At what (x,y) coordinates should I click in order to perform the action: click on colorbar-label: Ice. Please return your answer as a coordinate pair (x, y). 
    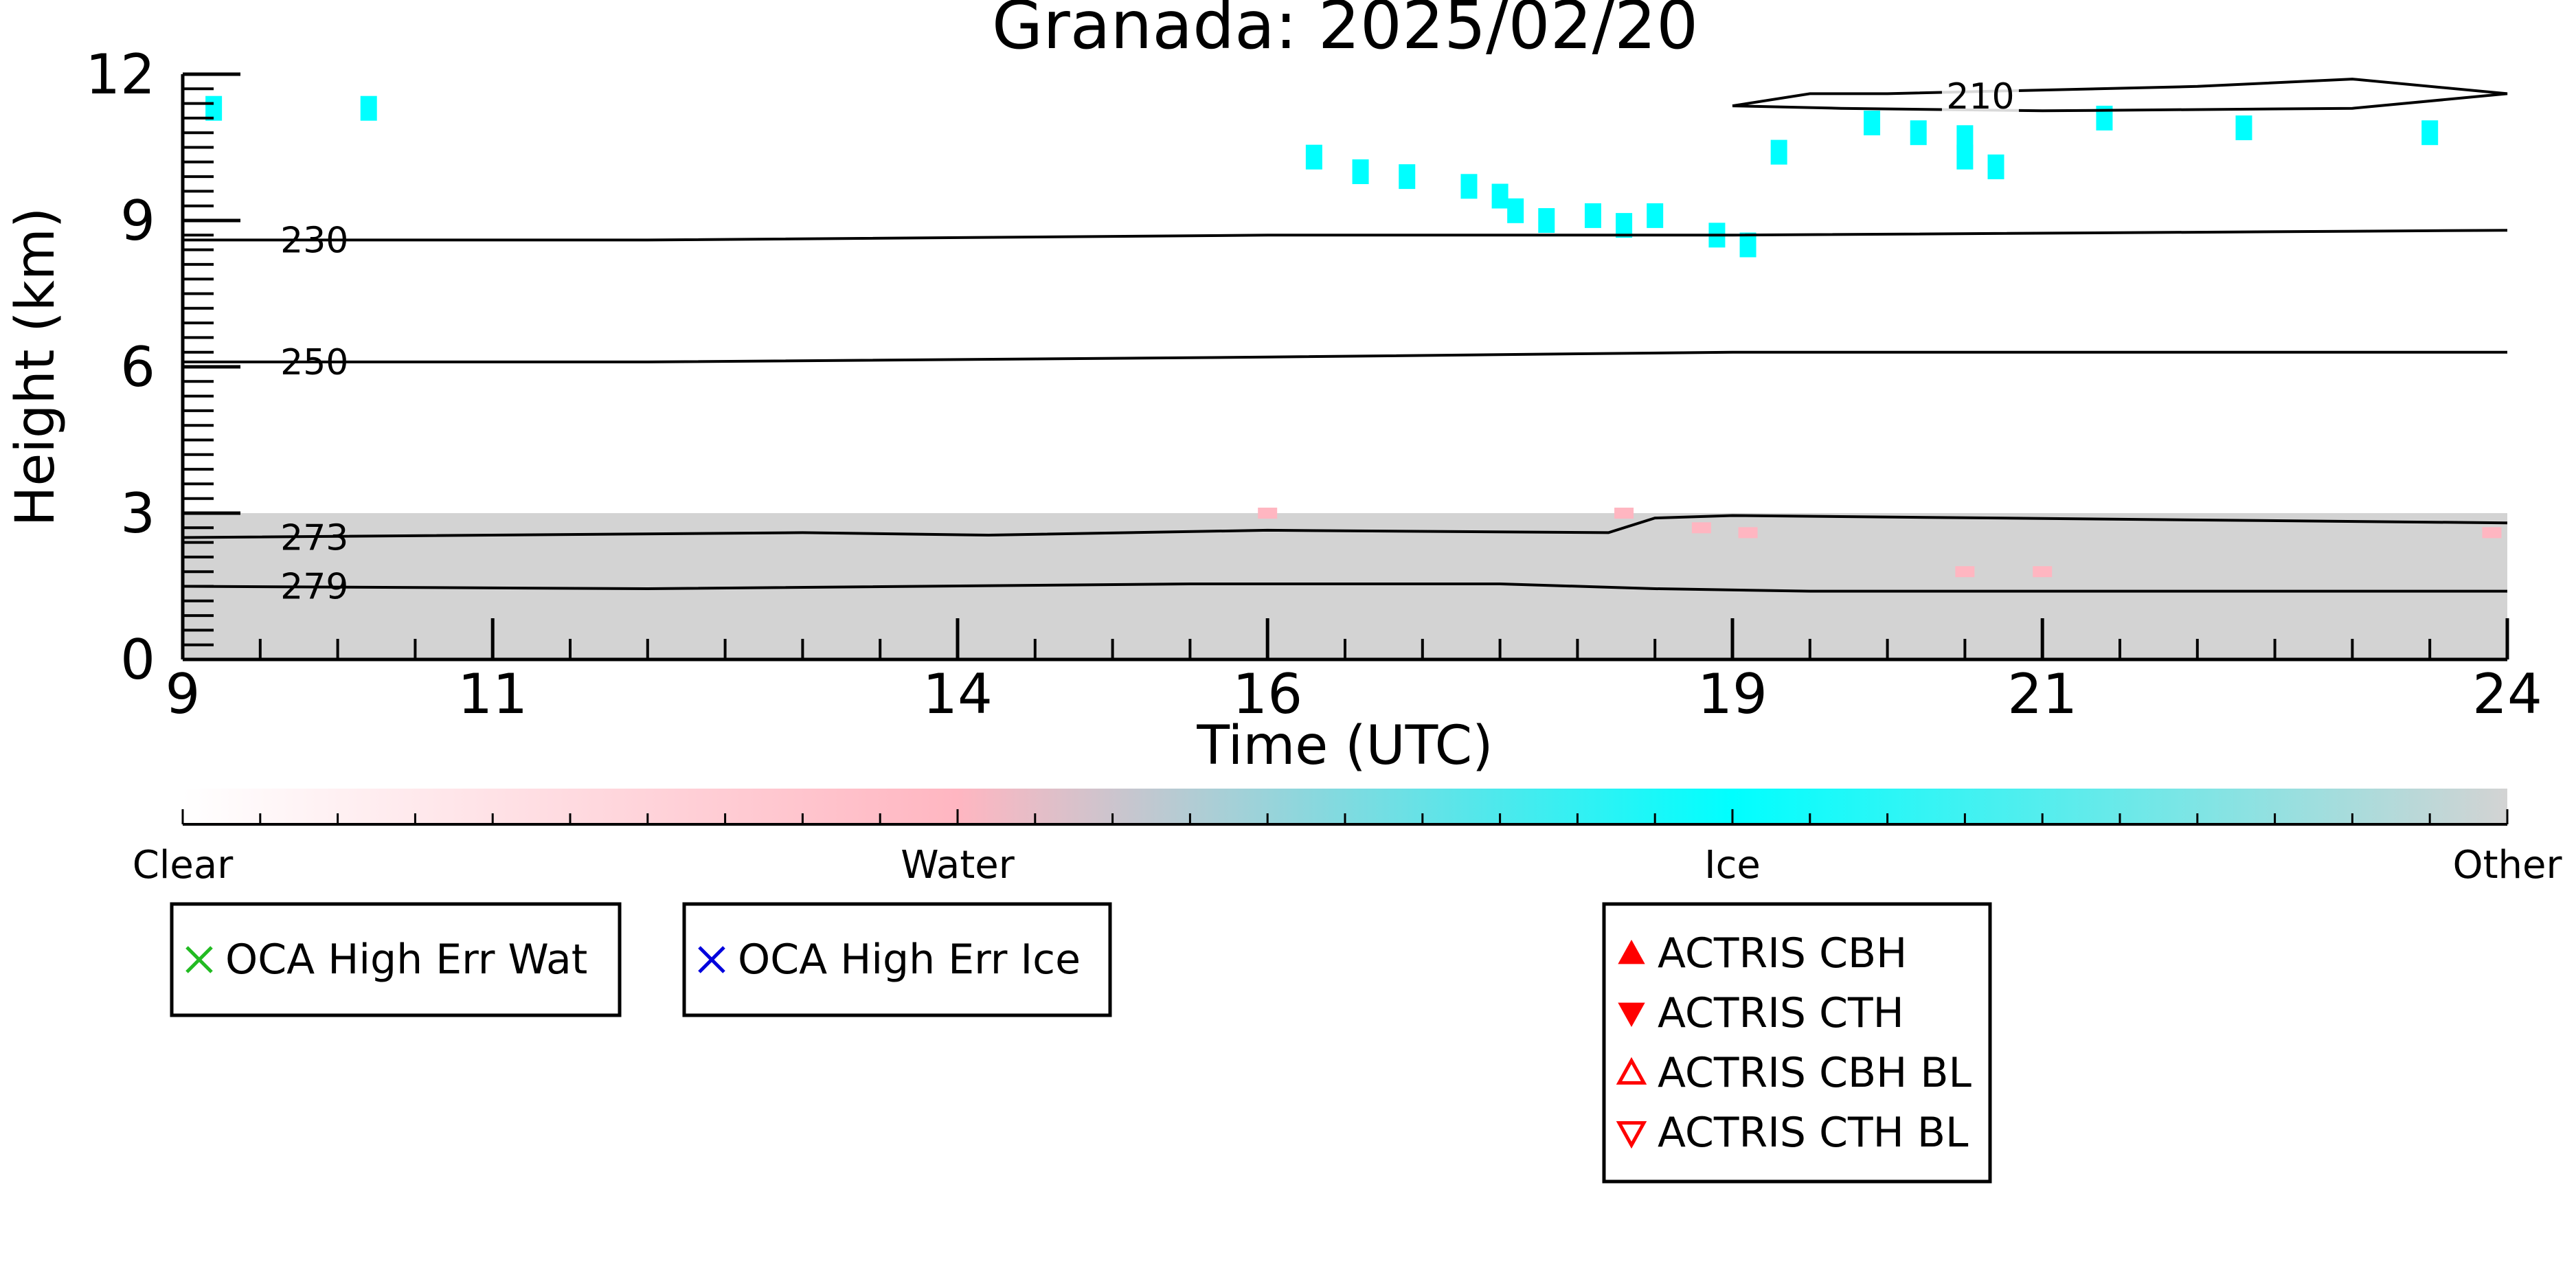
    Looking at the image, I should click on (1732, 865).